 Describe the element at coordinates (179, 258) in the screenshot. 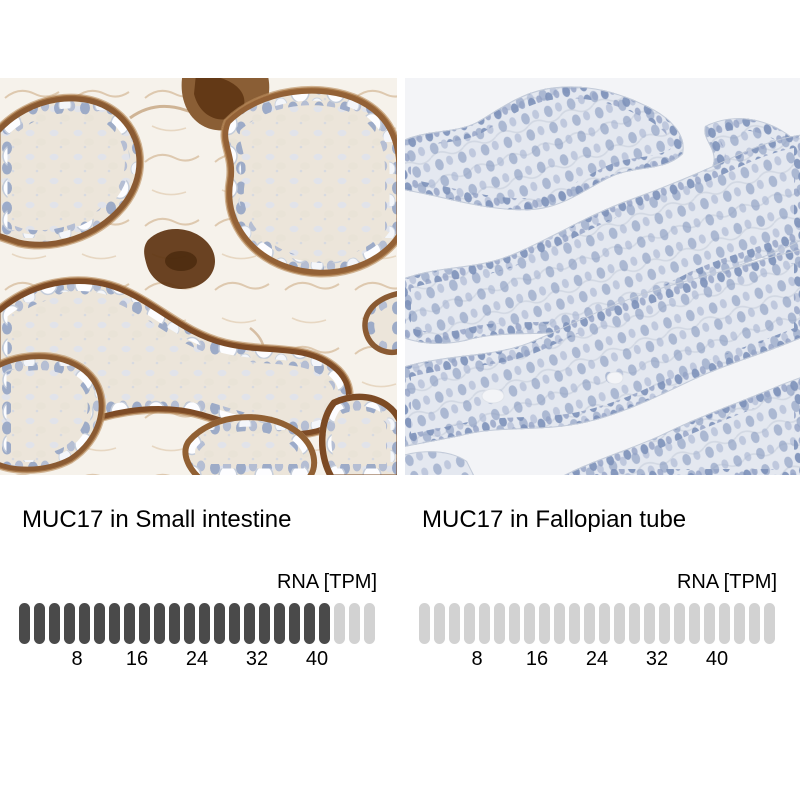

I see `strong-stain-patch` at that location.